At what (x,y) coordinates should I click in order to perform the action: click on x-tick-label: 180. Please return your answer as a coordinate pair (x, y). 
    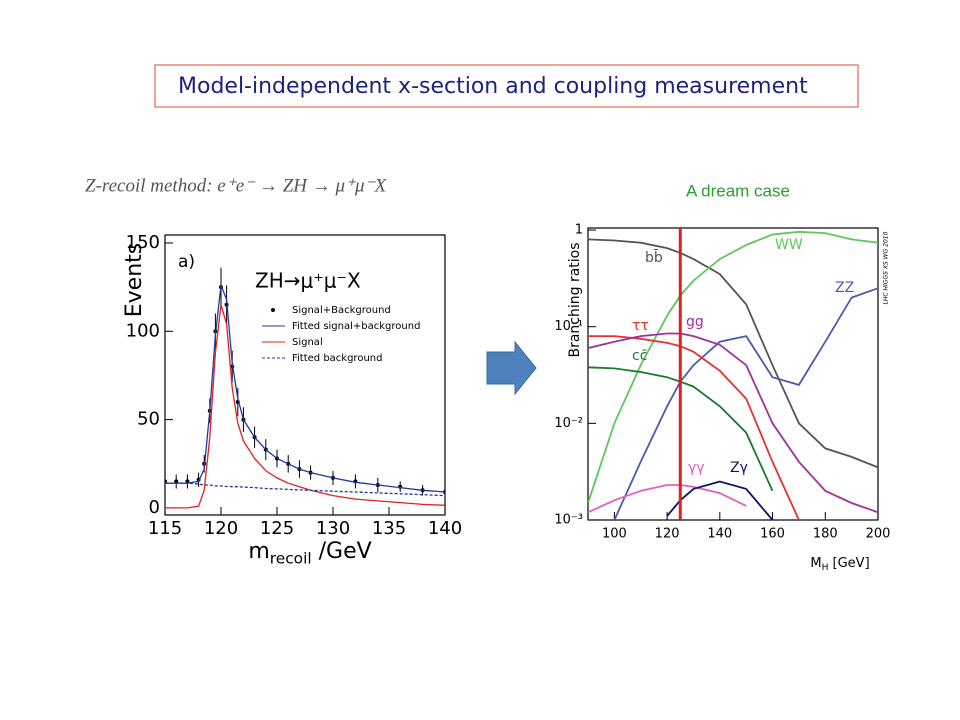
    Looking at the image, I should click on (825, 534).